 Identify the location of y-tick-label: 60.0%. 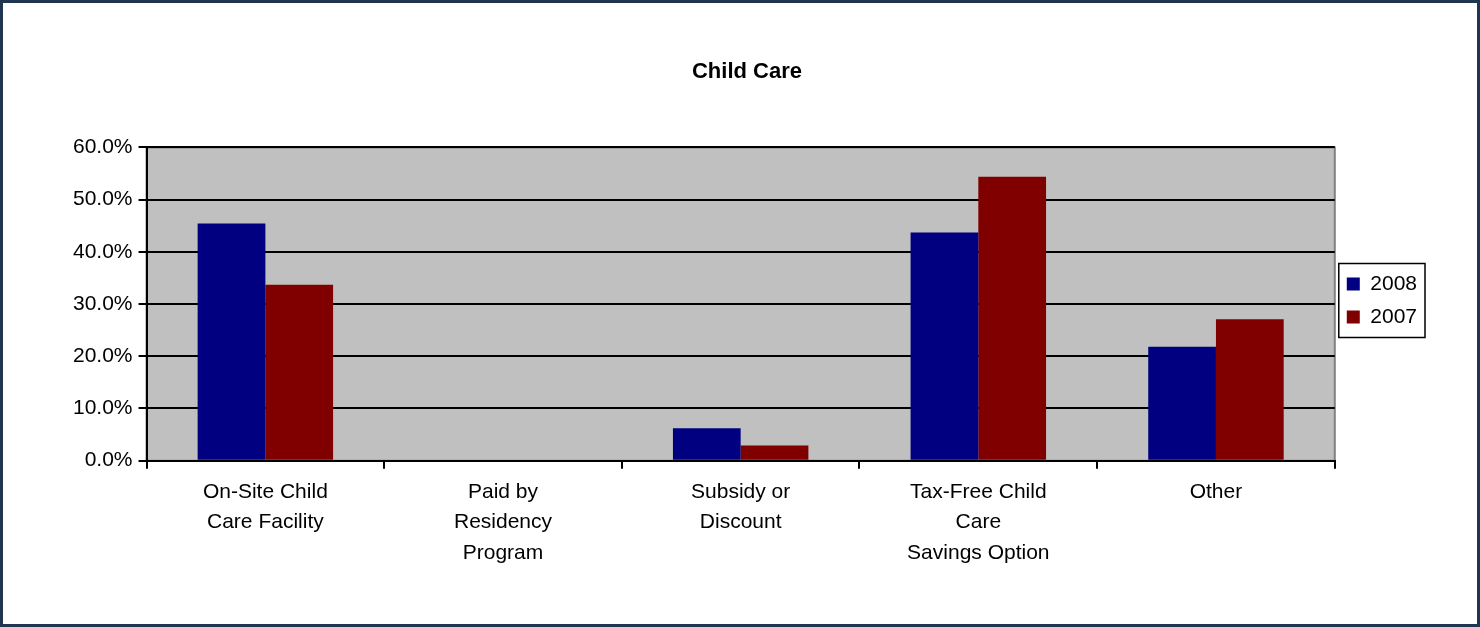
(103, 146).